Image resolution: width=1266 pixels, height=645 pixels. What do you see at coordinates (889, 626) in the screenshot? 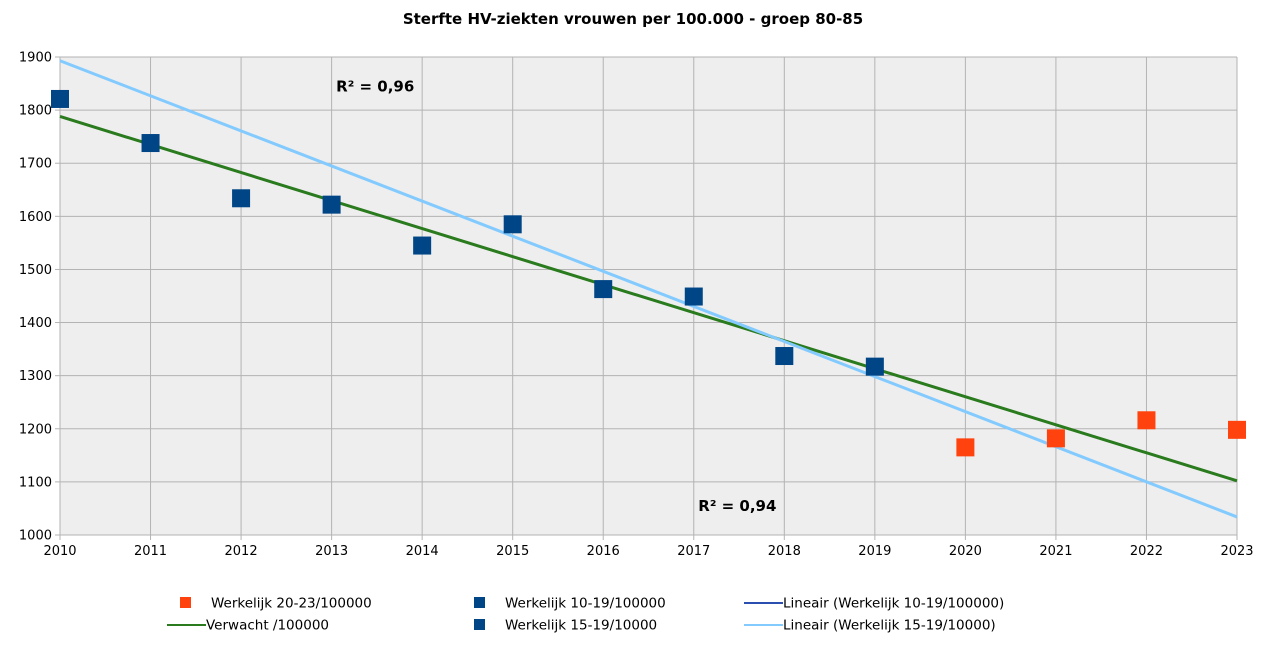
I see `legend-label: Lineair (Werkelijk 15-19/10000)` at bounding box center [889, 626].